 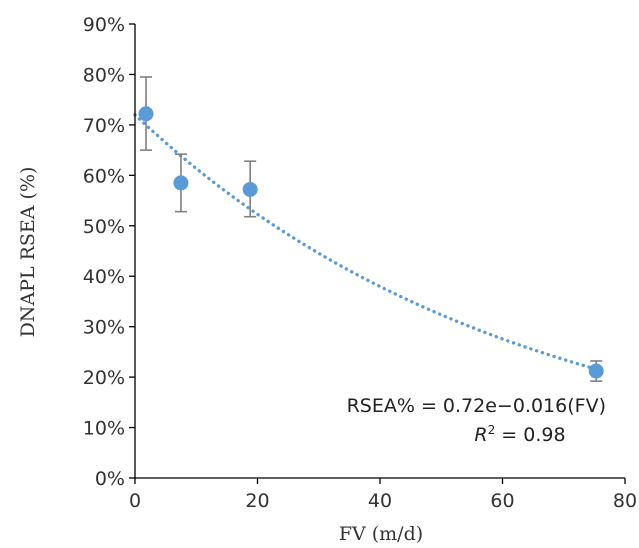 What do you see at coordinates (480, 435) in the screenshot?
I see `r-squared-symbol: R` at bounding box center [480, 435].